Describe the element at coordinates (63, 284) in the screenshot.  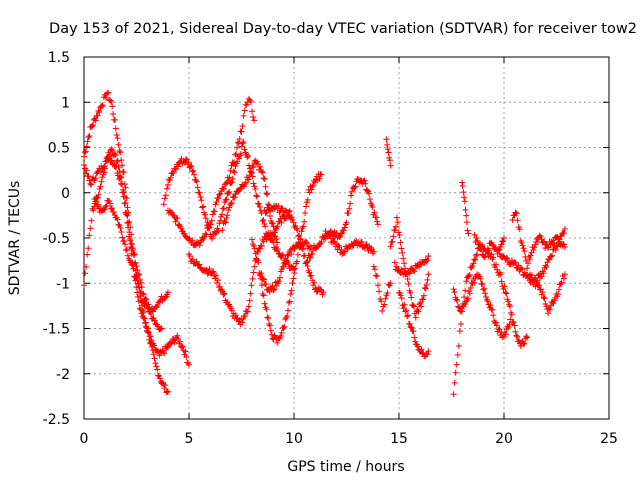
I see `y-tick-label: -1` at that location.